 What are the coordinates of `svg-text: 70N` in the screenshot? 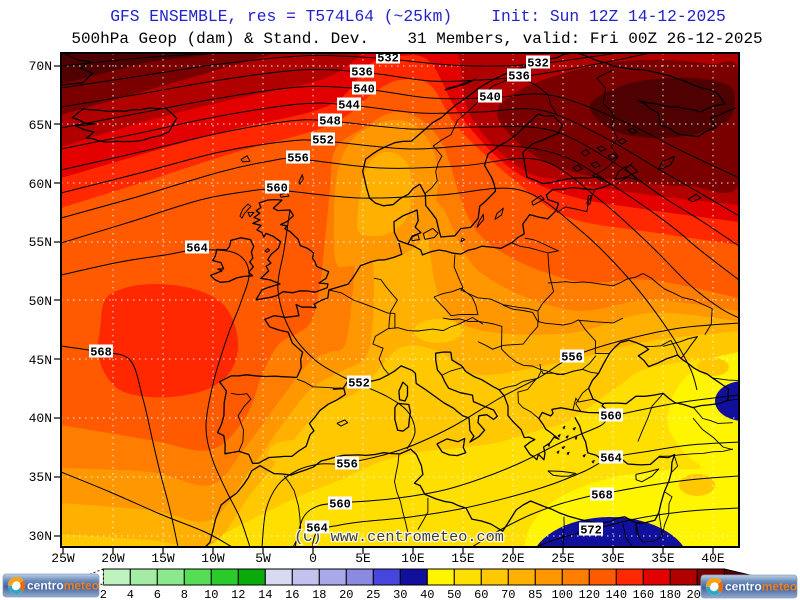 It's located at (40, 66).